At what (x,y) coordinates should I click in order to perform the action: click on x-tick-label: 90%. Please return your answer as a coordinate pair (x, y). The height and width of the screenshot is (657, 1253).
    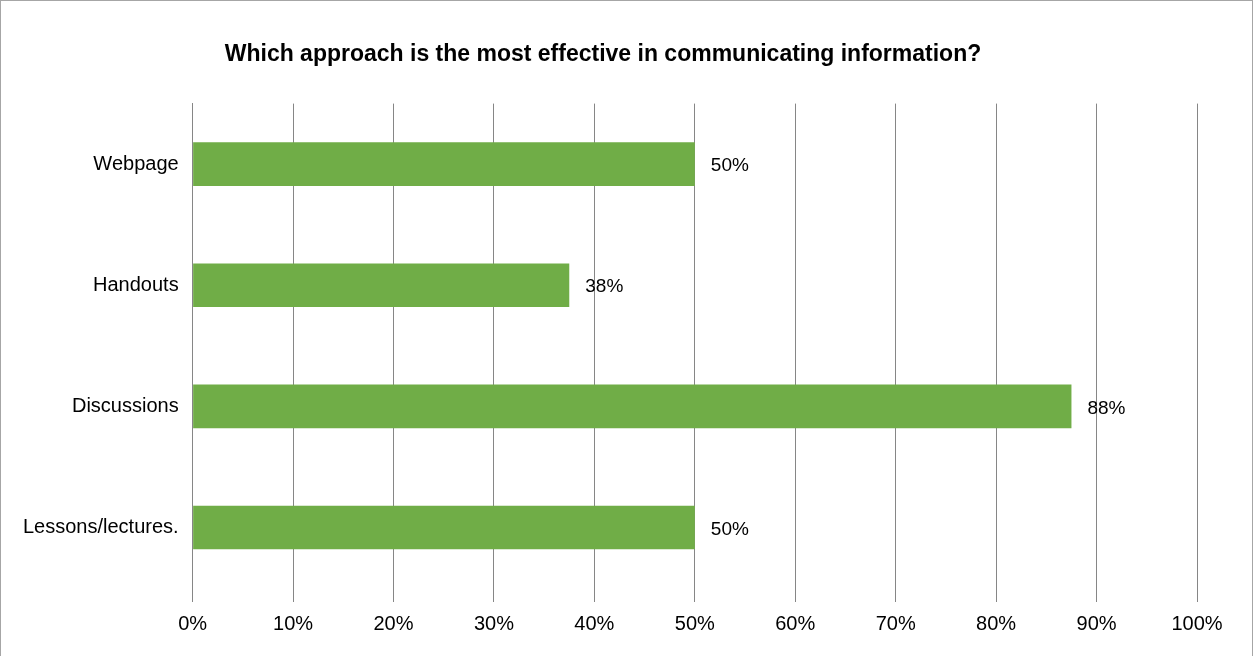
    Looking at the image, I should click on (1096, 622).